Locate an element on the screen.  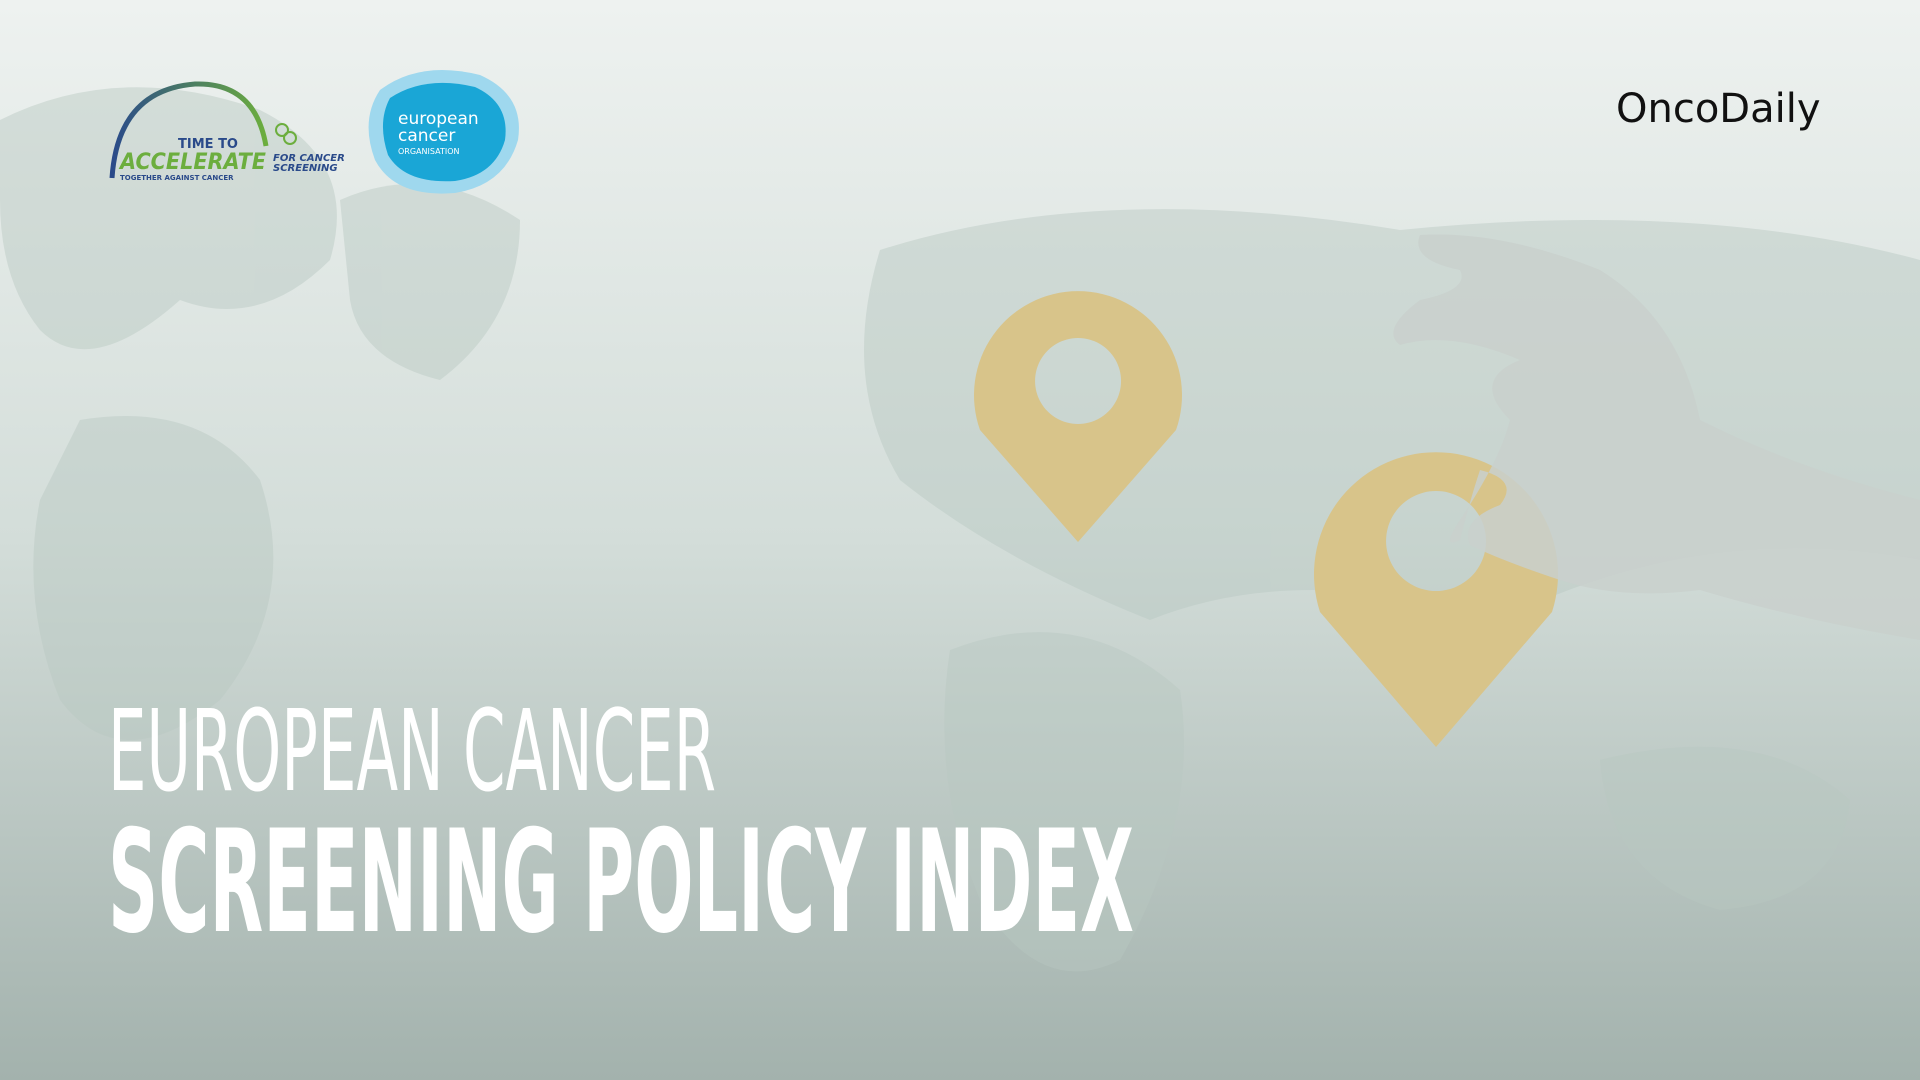
hand is located at coordinates (1656, 437).